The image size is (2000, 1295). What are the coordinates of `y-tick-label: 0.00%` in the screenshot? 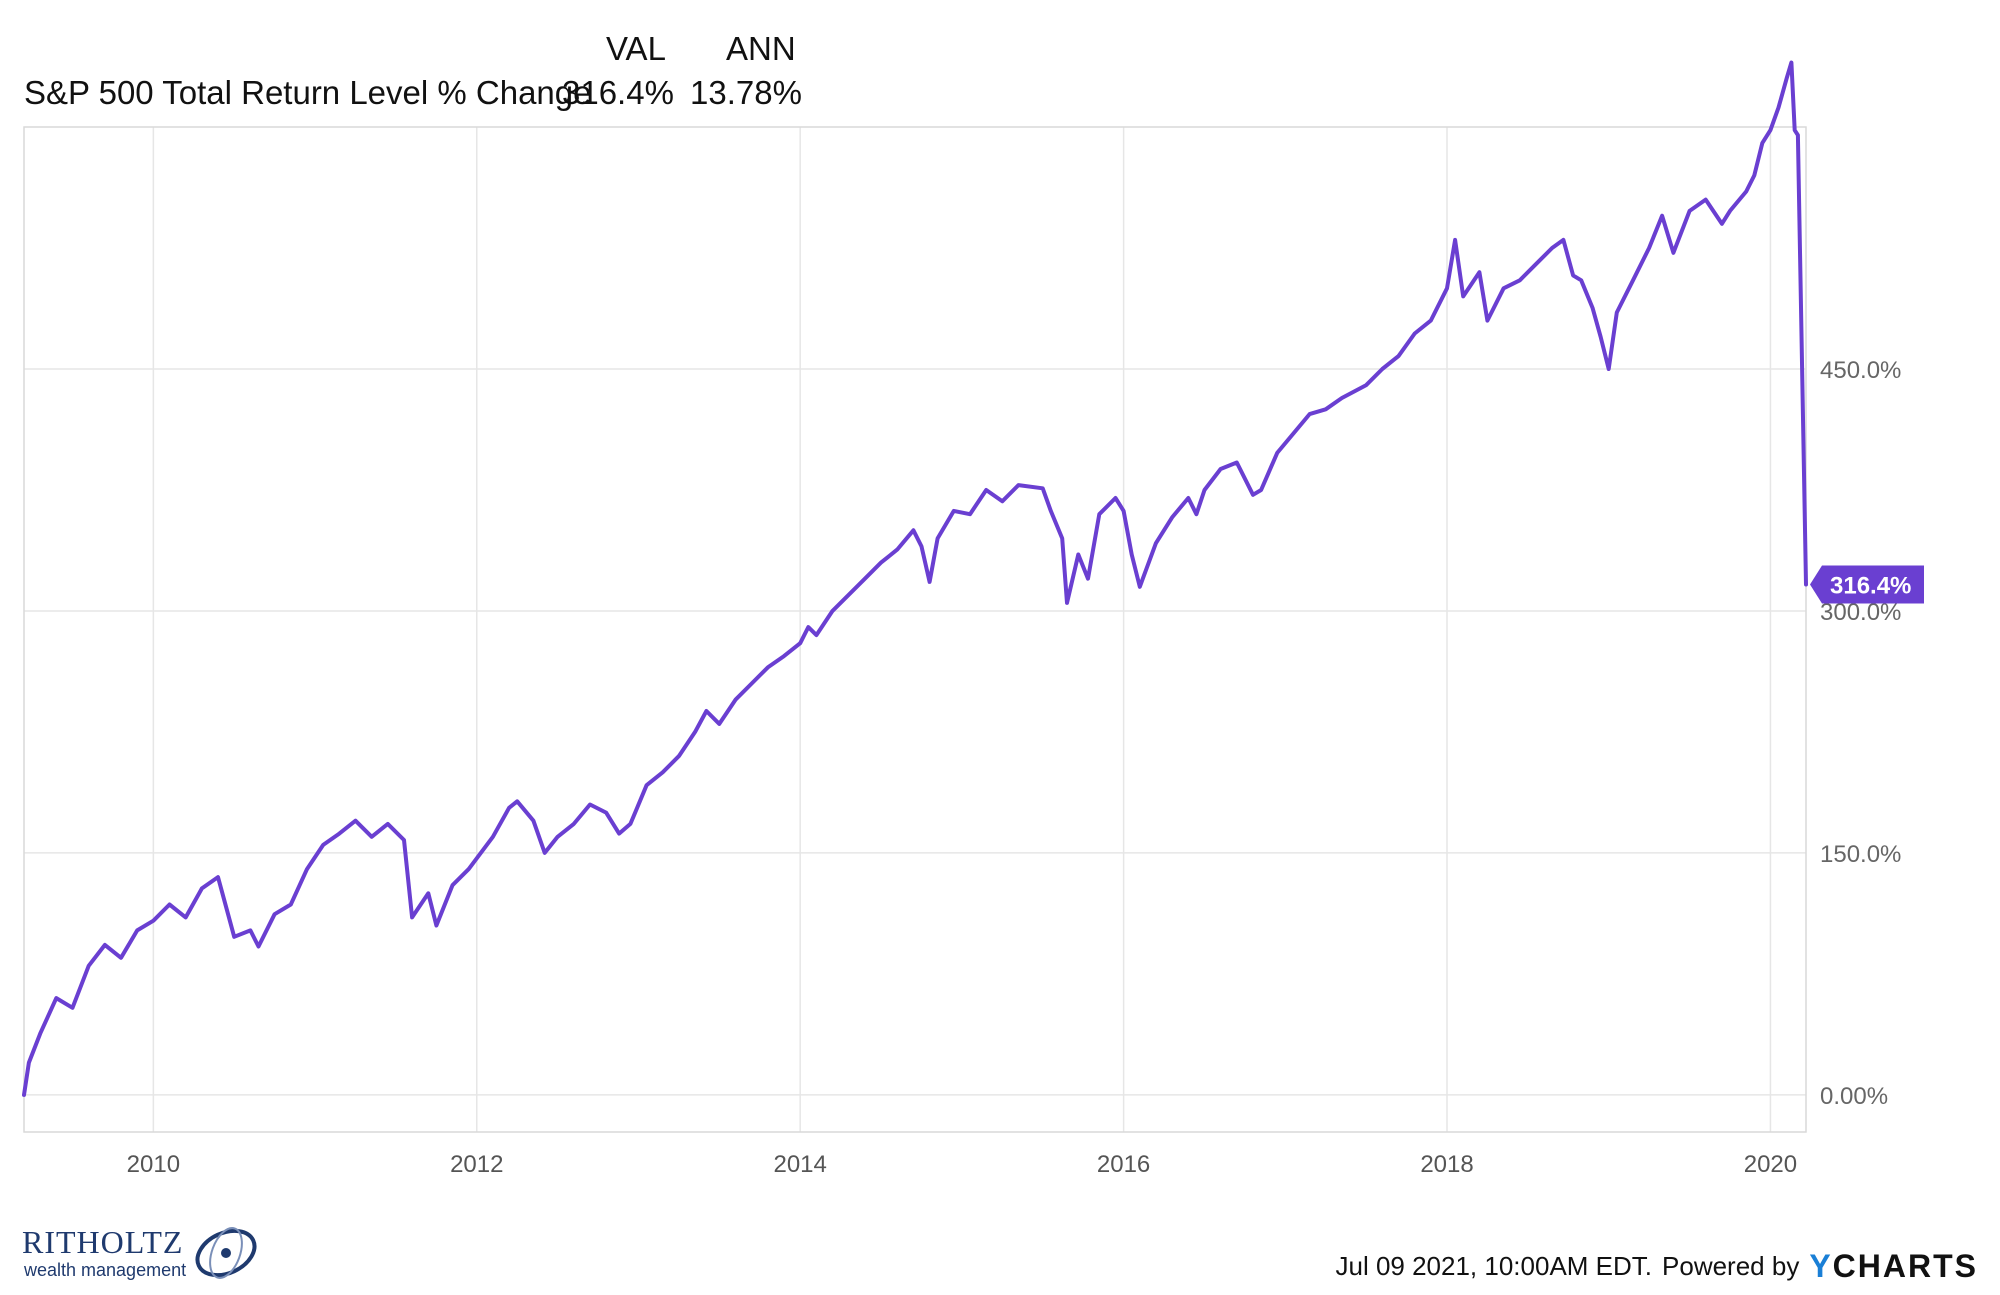 It's located at (1854, 1096).